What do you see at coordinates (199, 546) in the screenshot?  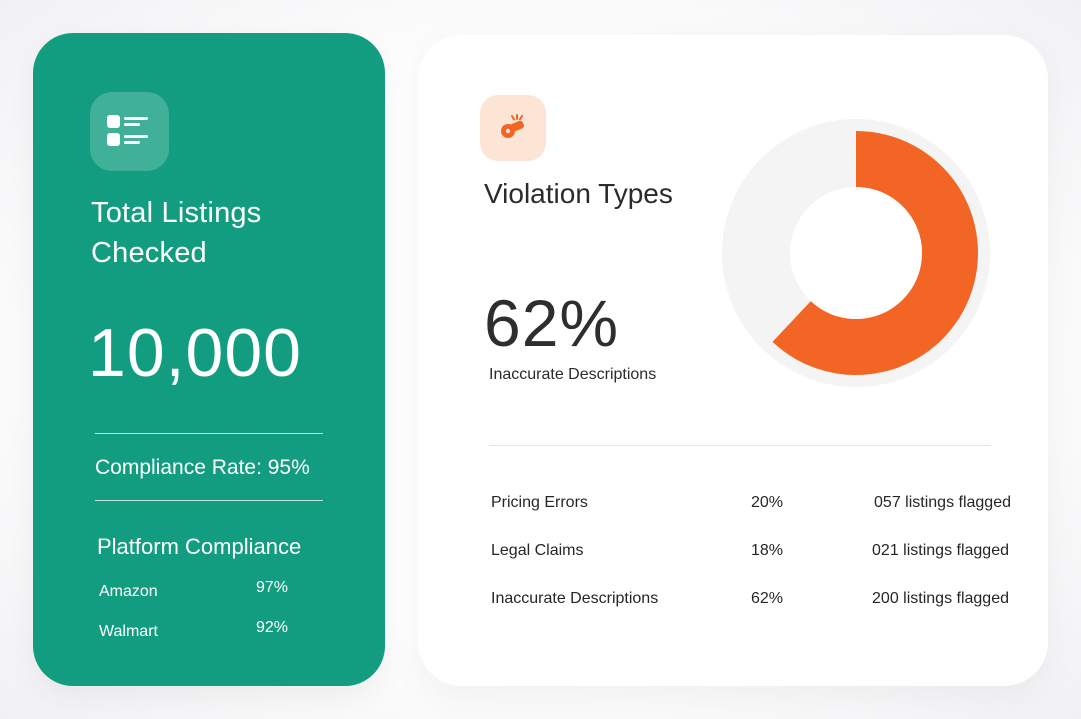 I see `platform-compliance-title: Platform Compliance` at bounding box center [199, 546].